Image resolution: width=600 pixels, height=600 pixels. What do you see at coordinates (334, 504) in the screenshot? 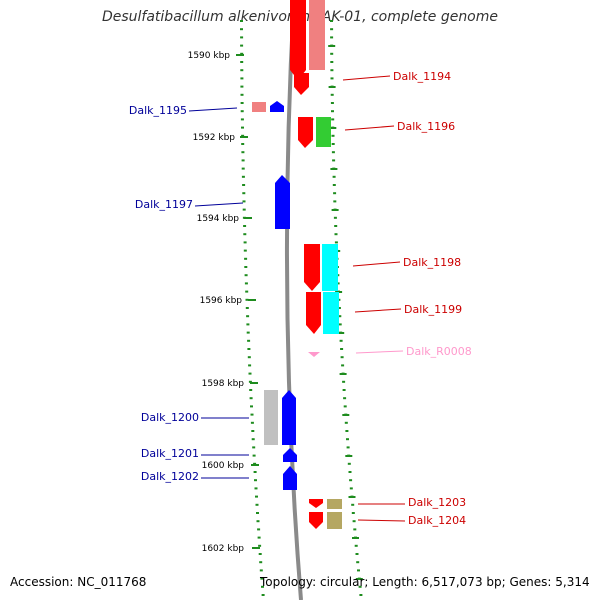
I see `feature-dalk-1203-cds` at bounding box center [334, 504].